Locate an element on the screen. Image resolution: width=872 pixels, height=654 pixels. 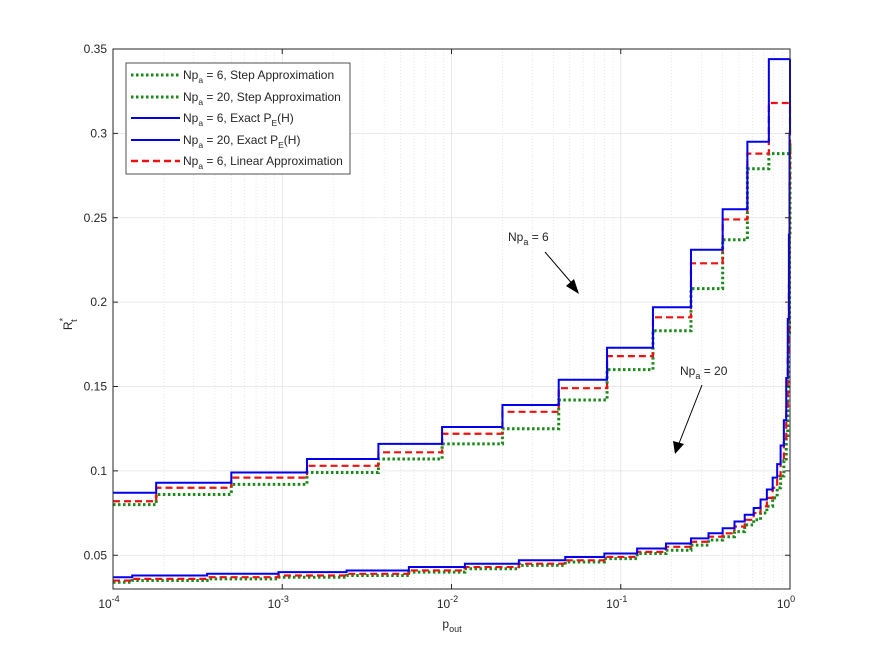
annotation-np20-arrow is located at coordinates (690, 415).